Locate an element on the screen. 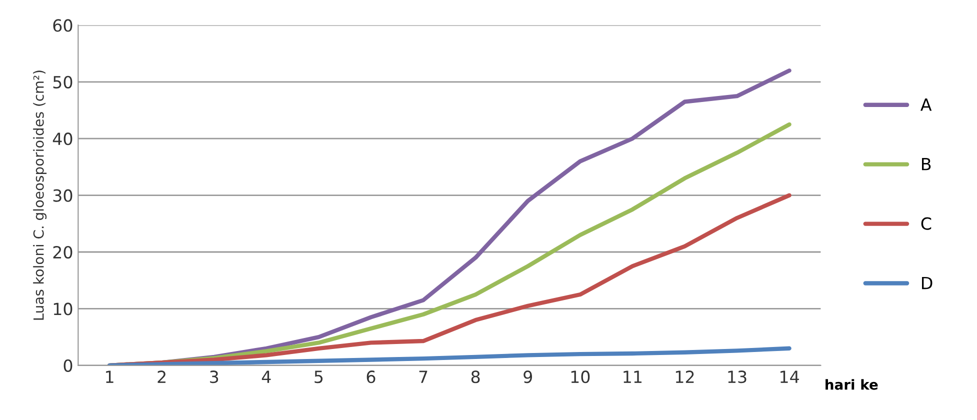  x-tick-label: 6 is located at coordinates (371, 377).